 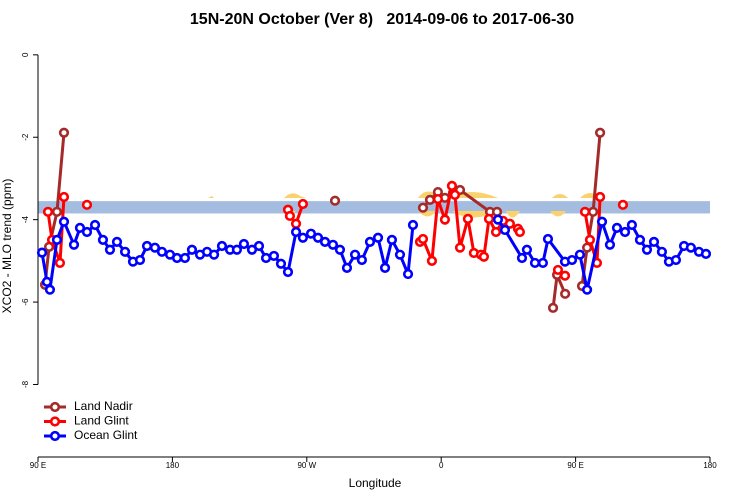 What do you see at coordinates (7, 246) in the screenshot?
I see `y-axis-label: XCO2 - MLO trend (ppm)` at bounding box center [7, 246].